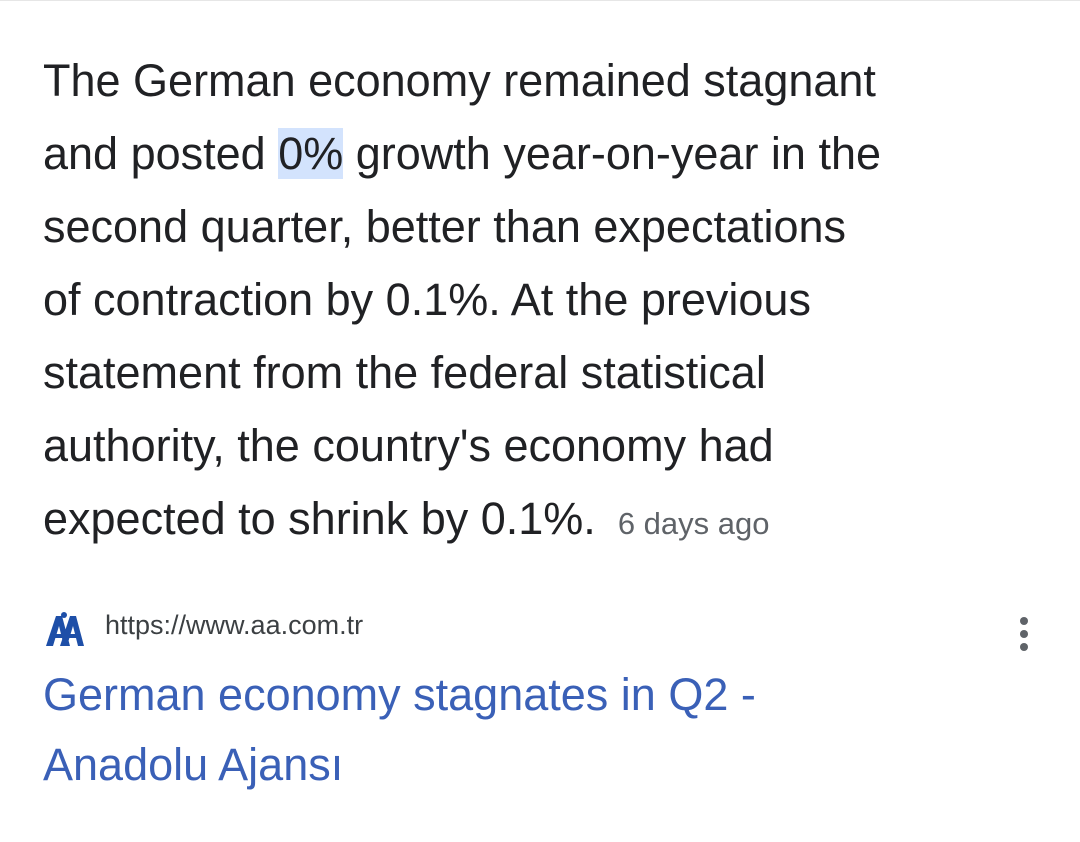 The height and width of the screenshot is (842, 1080). I want to click on snippet-text: statement from the federal statistical, so click(404, 372).